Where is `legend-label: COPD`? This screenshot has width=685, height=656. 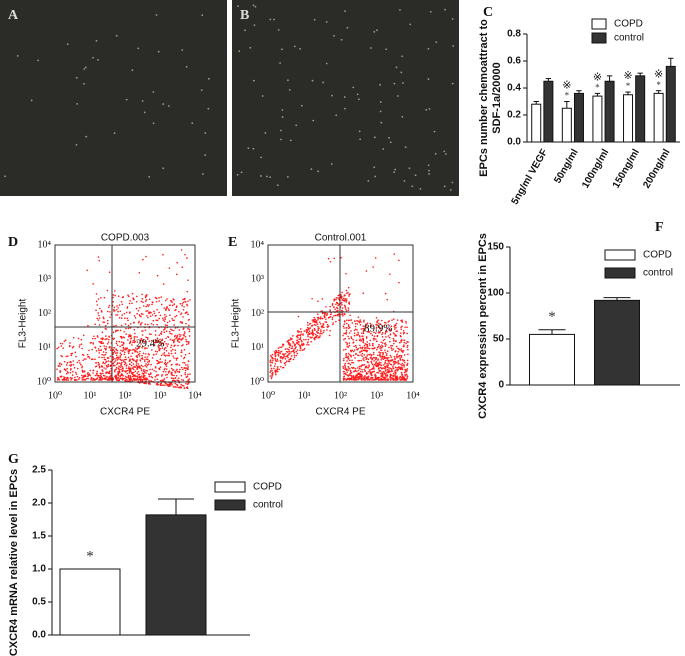
legend-label: COPD is located at coordinates (267, 487).